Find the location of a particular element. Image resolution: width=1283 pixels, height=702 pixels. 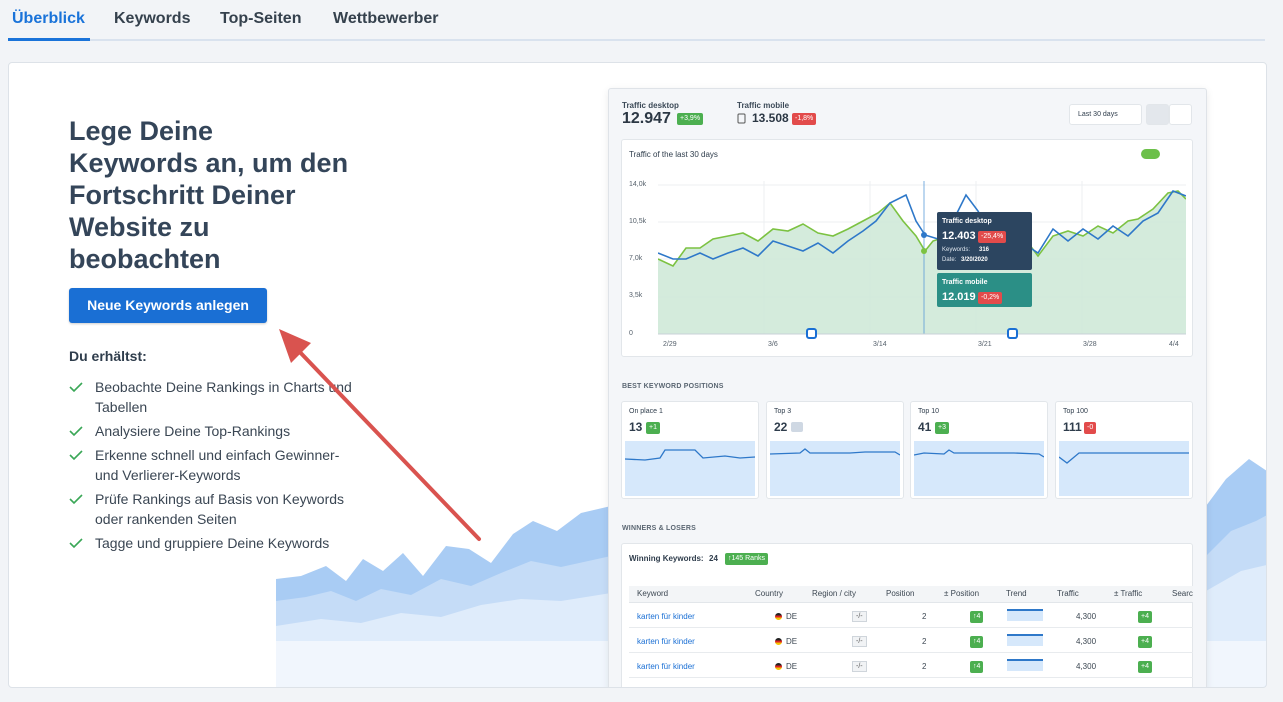

metric-value: 13.508 is located at coordinates (770, 118).